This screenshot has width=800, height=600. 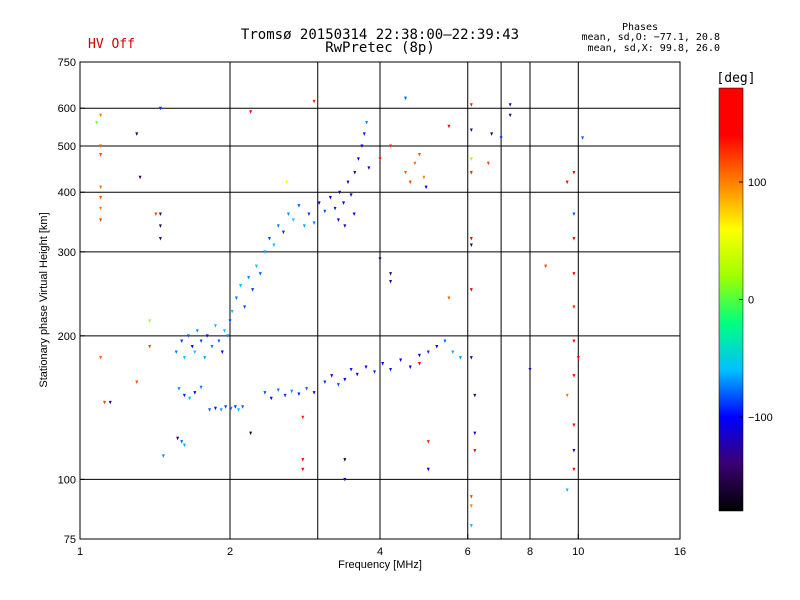 What do you see at coordinates (67, 109) in the screenshot?
I see `y-tick-label: 600` at bounding box center [67, 109].